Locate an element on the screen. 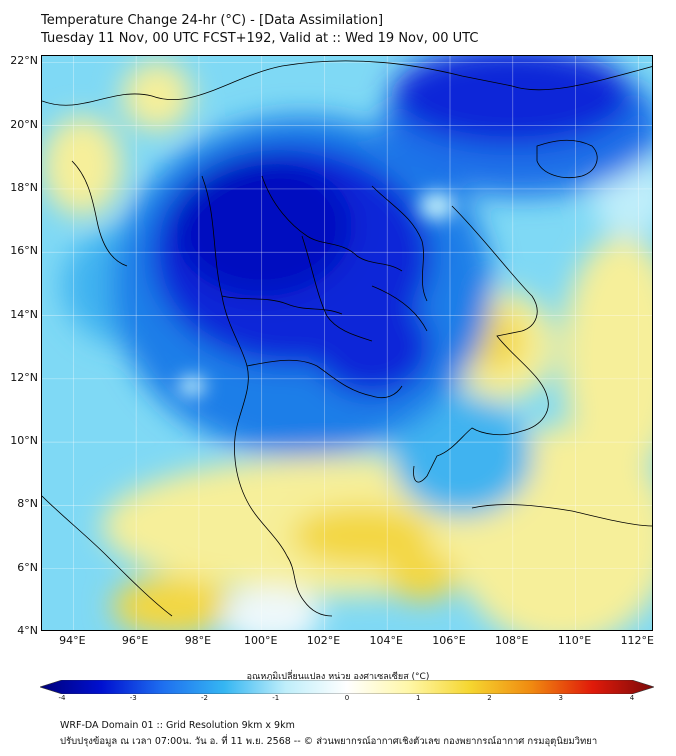 Image resolution: width=676 pixels, height=756 pixels. lon-tick-label: 94°E is located at coordinates (72, 640).